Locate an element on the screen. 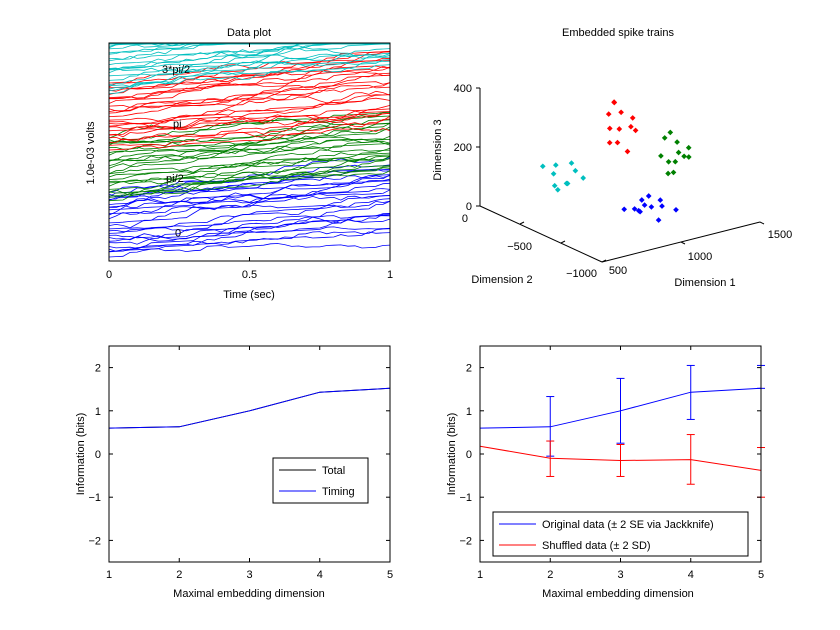 The height and width of the screenshot is (630, 840). info-total-xlabel: Maximal embedding dimension is located at coordinates (249, 594).